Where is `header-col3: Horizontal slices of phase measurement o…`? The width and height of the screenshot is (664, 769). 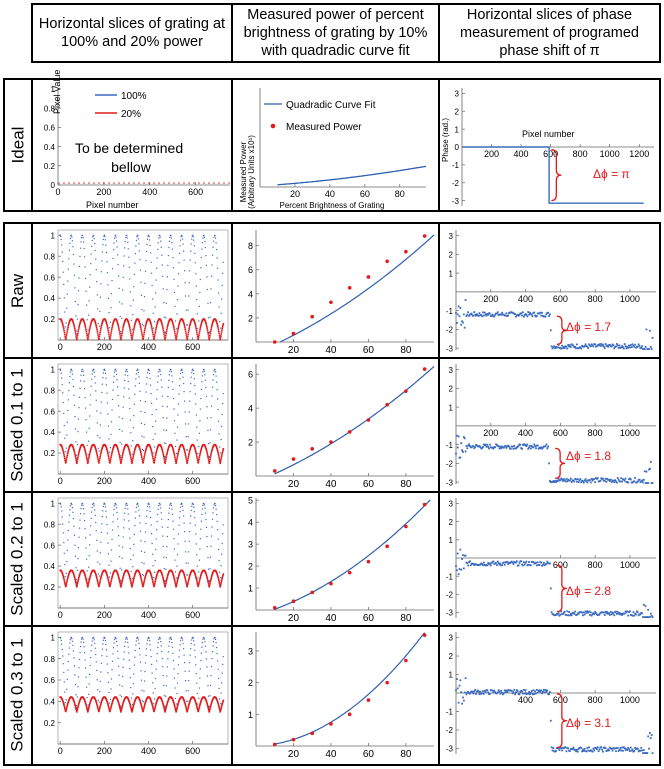
header-col3: Horizontal slices of phase measurement o… is located at coordinates (549, 33).